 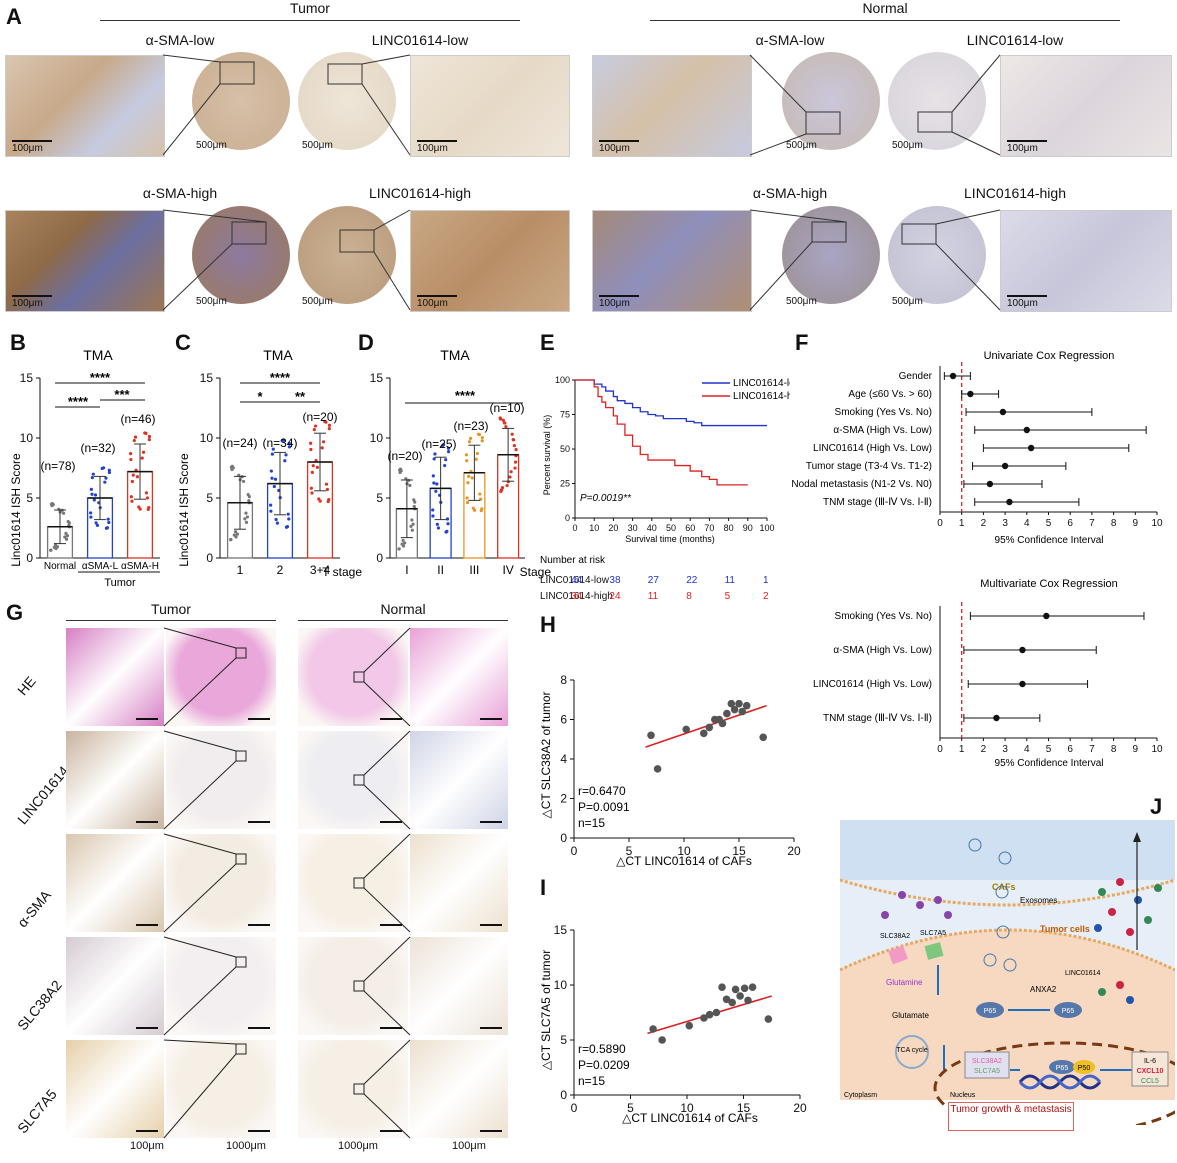 I want to click on y-tick-label: 15, so click(x=377, y=378).